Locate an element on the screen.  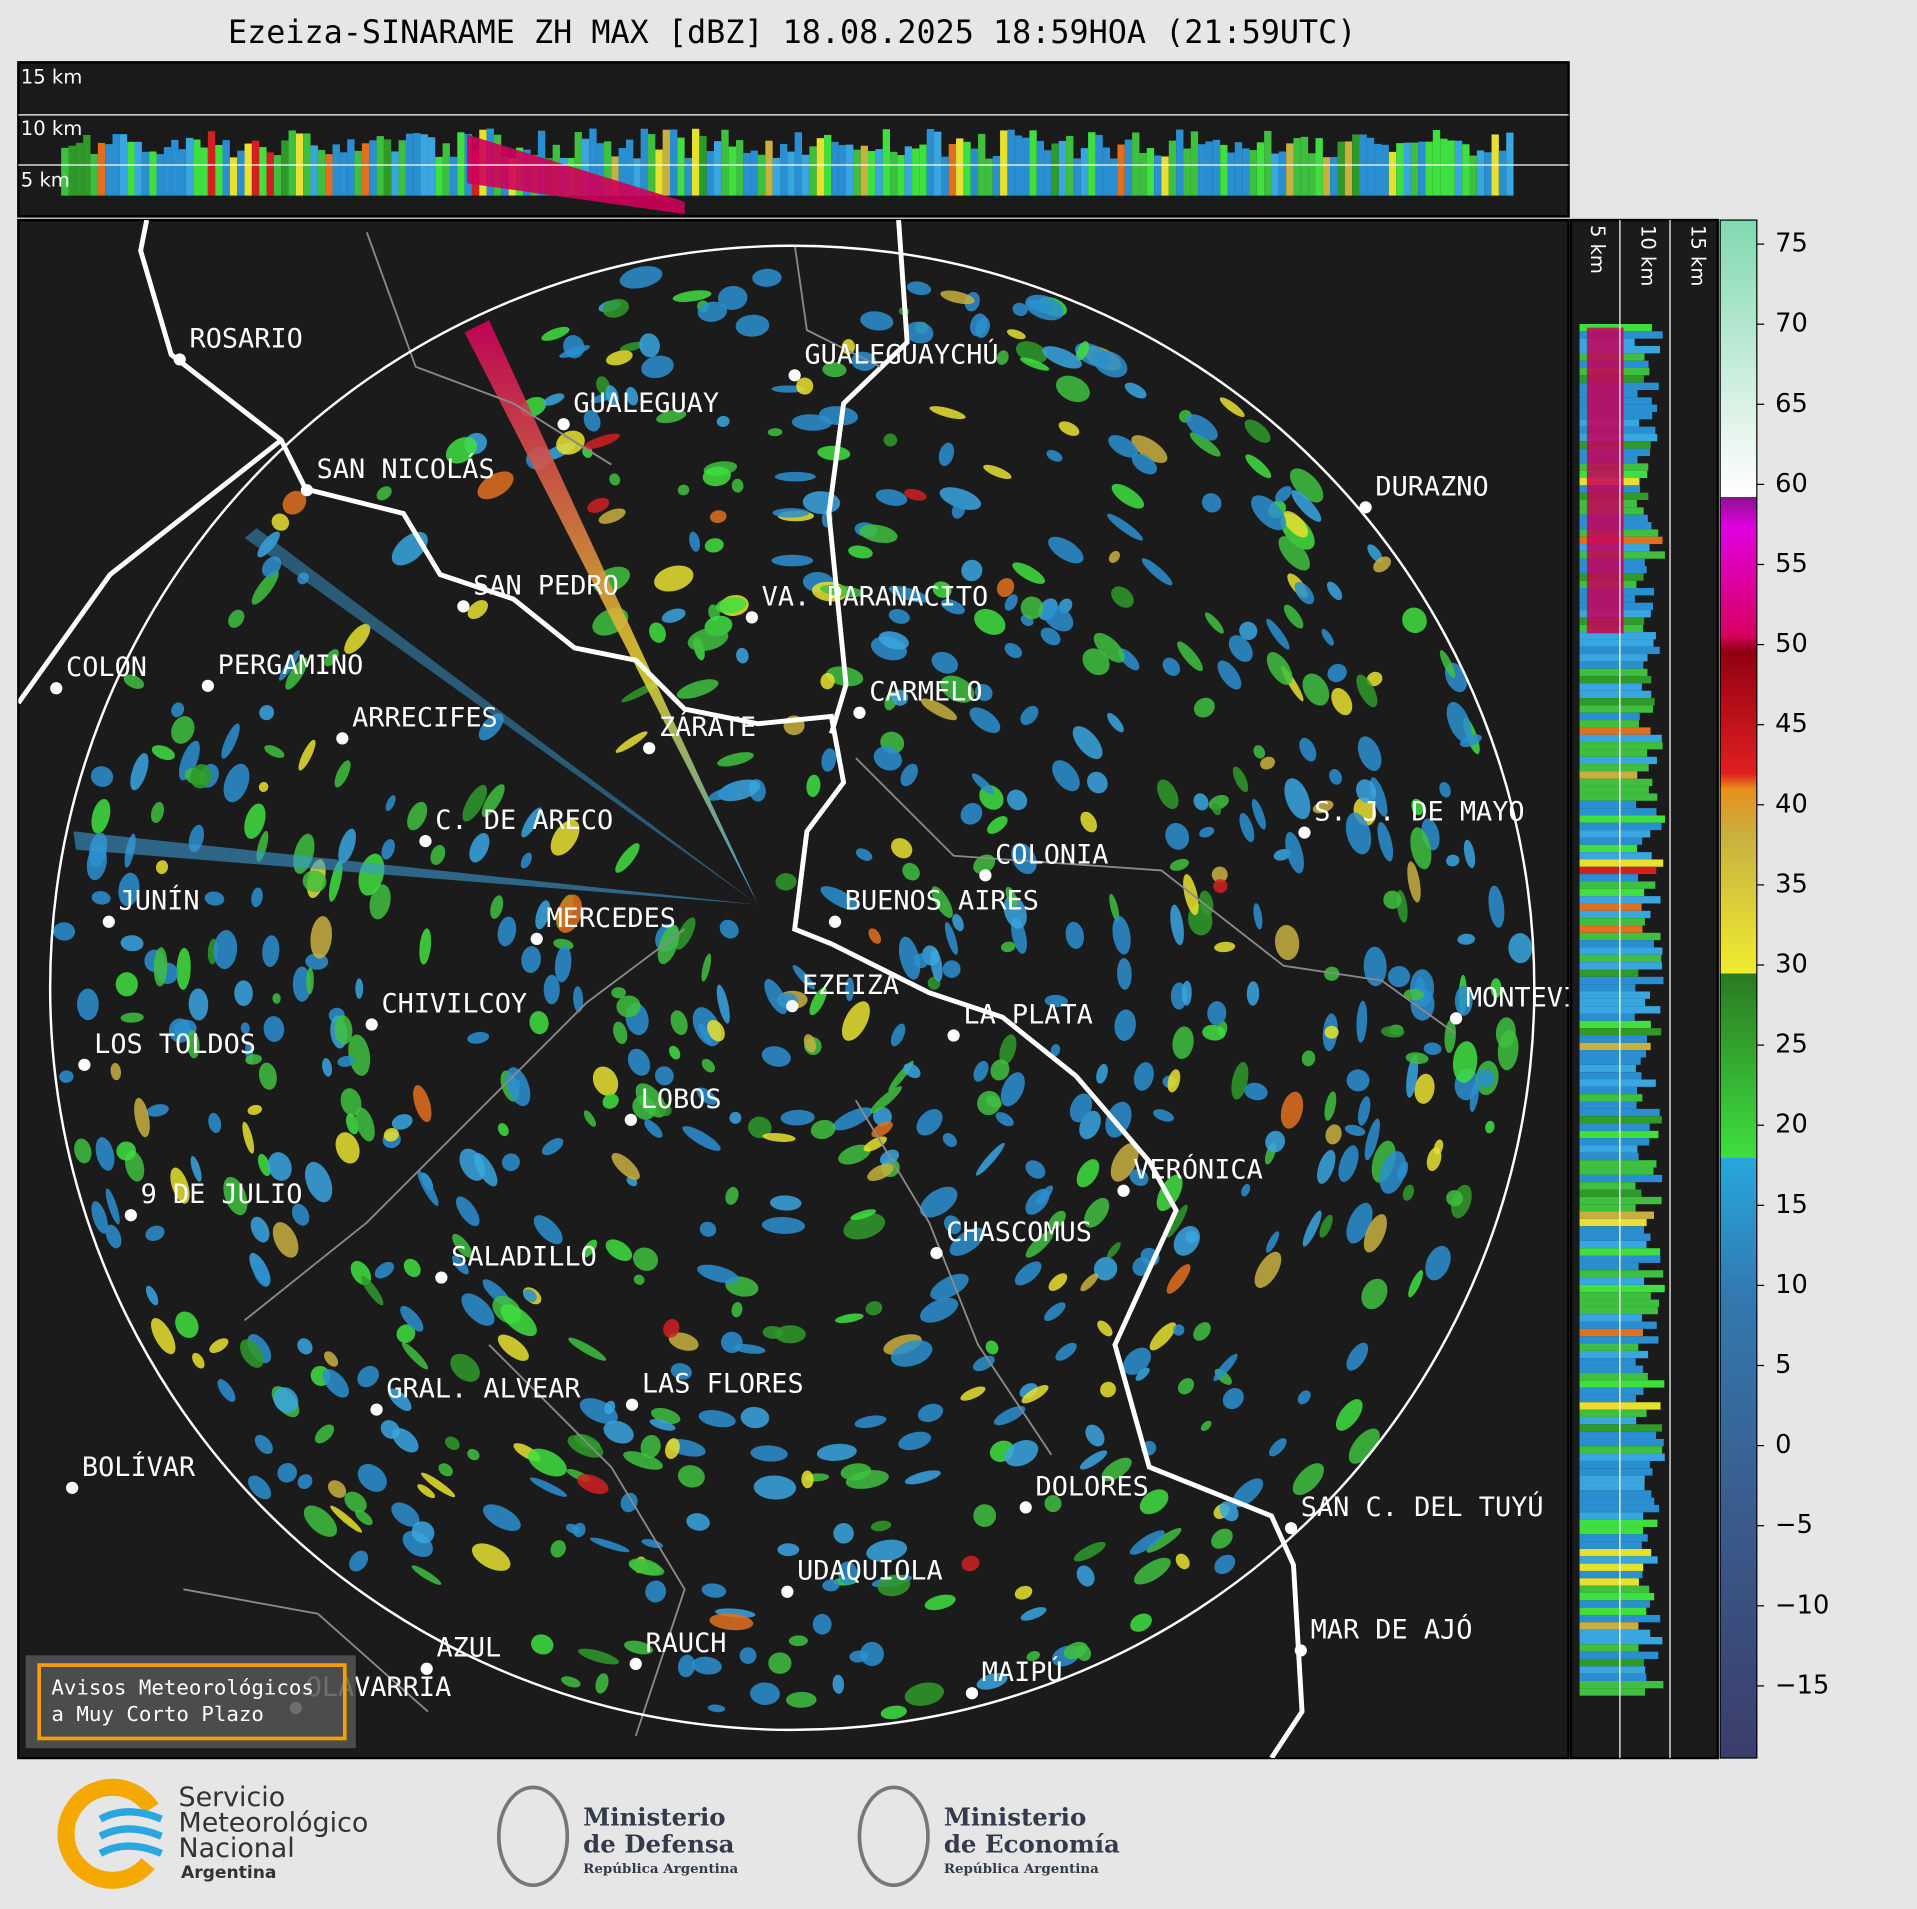
city-label: EZEIZA is located at coordinates (850, 985).